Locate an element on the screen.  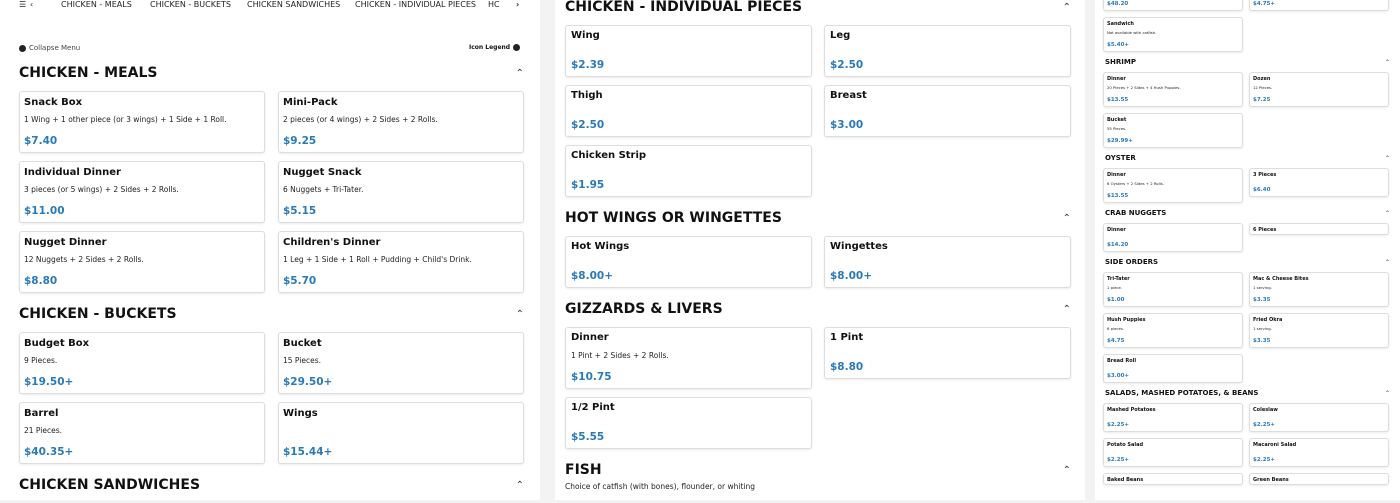
menu-item-card: Hush Puppies 6 pieces. $4.75 is located at coordinates (1173, 330).